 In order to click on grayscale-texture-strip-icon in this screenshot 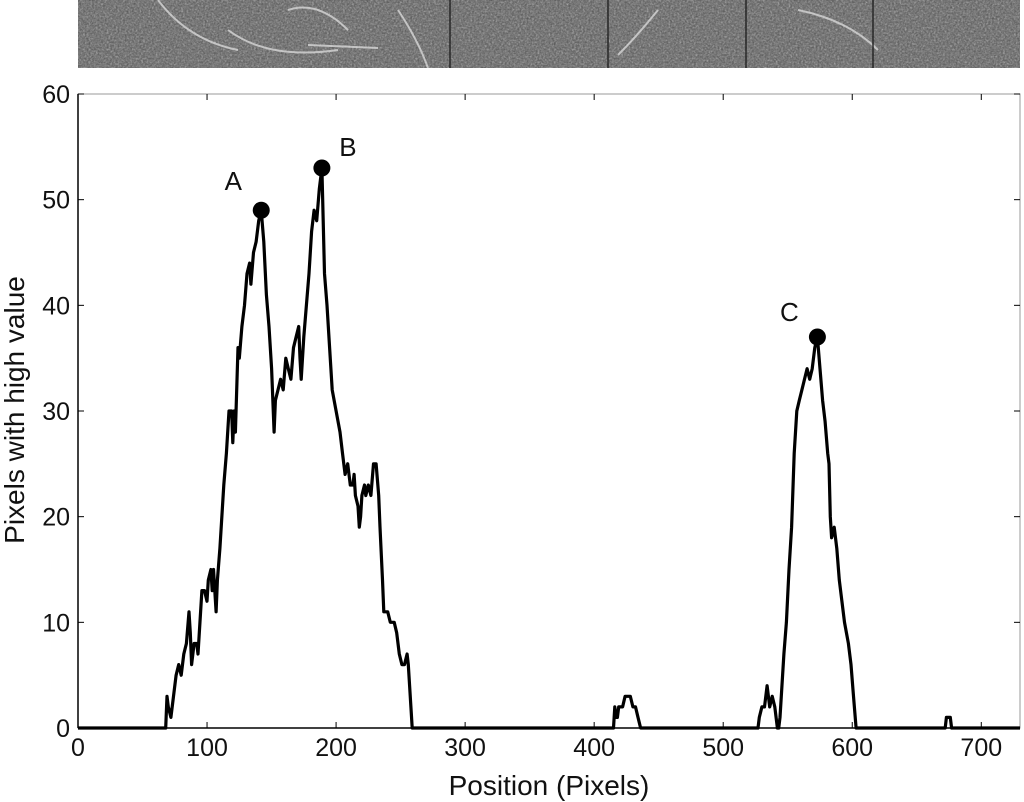, I will do `click(549, 34)`.